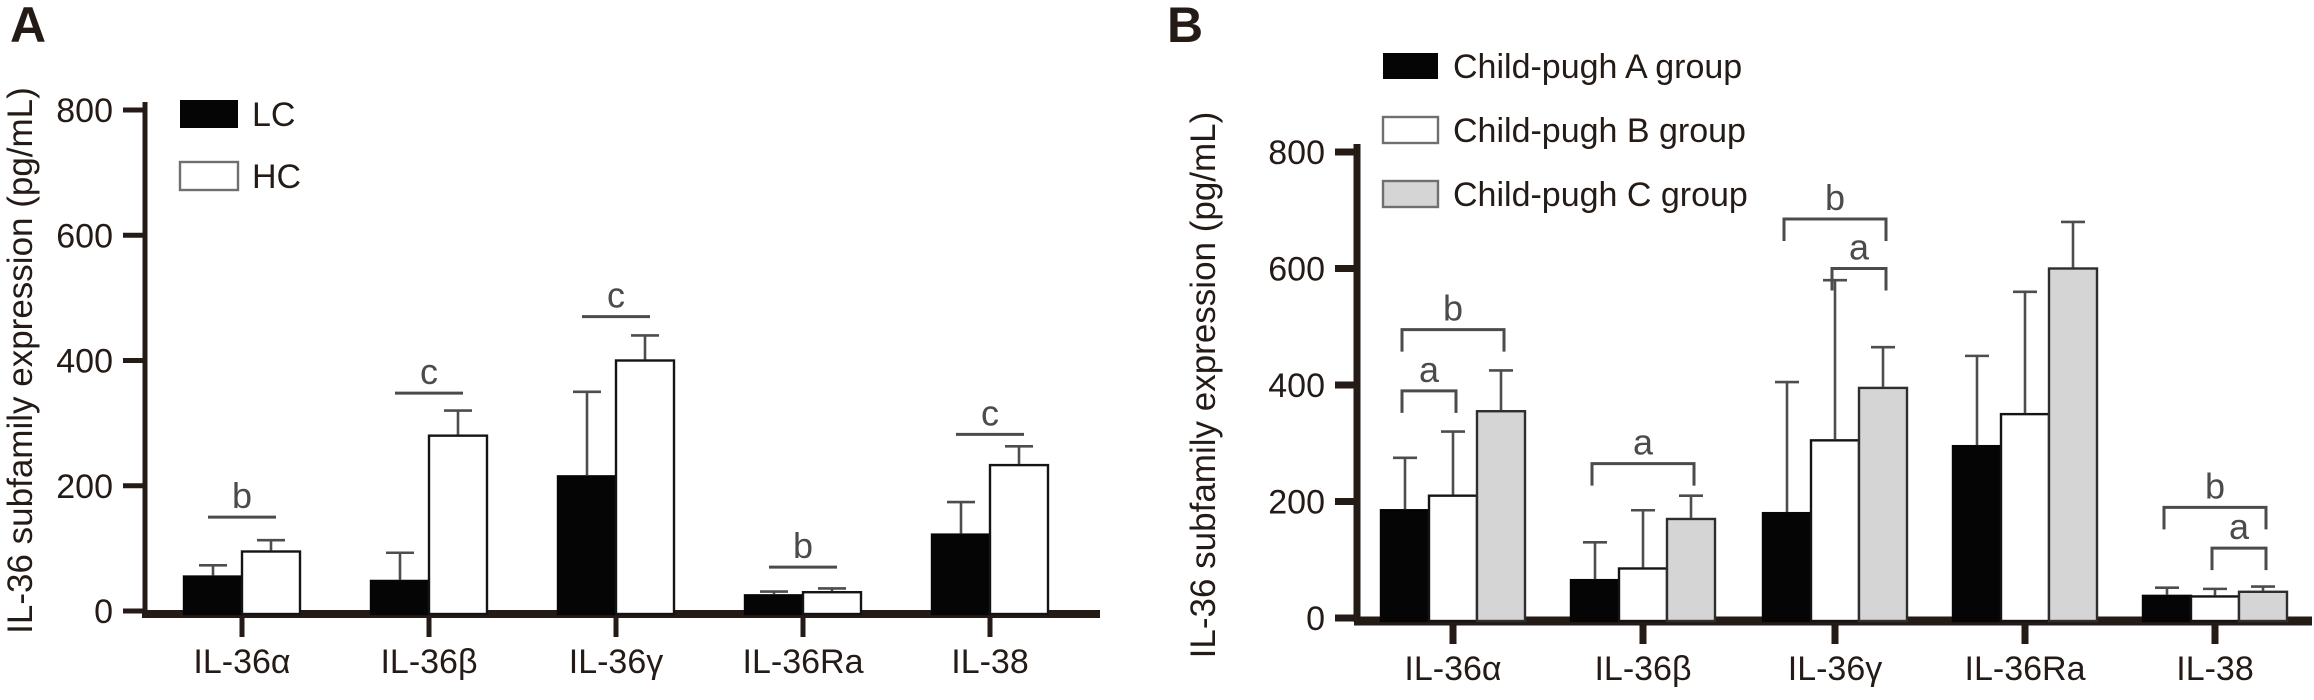 The height and width of the screenshot is (700, 2314). What do you see at coordinates (273, 115) in the screenshot?
I see `legend-label: LC` at bounding box center [273, 115].